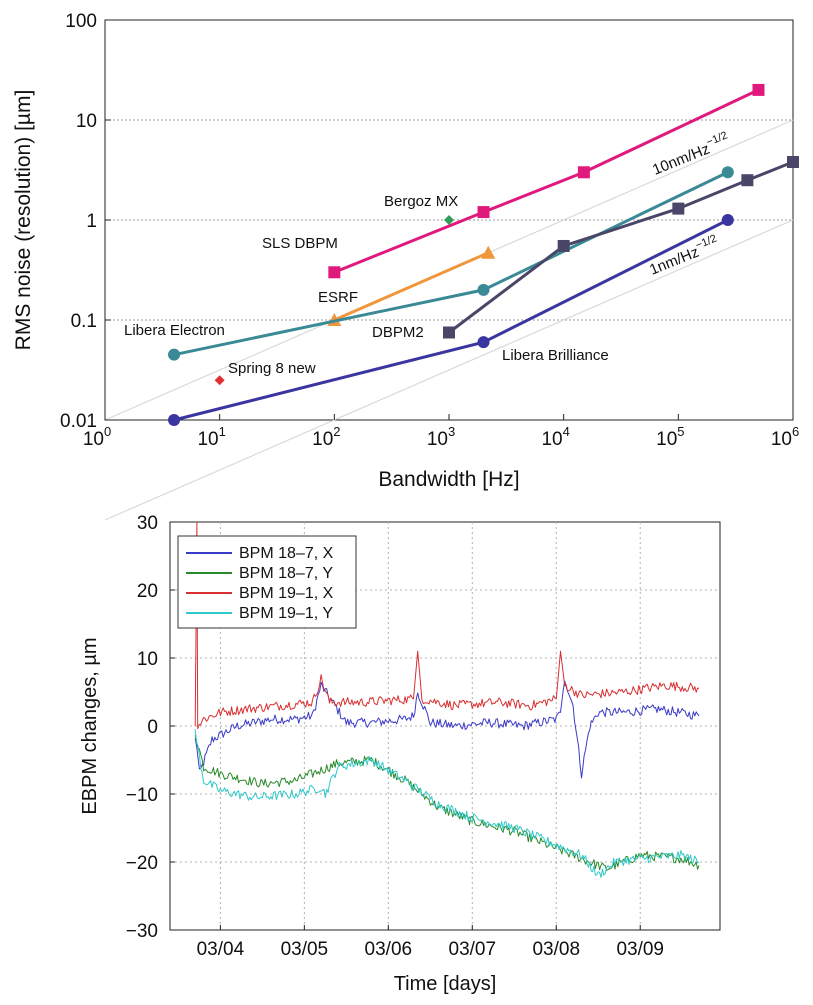 The height and width of the screenshot is (1005, 813). I want to click on y-tick-label: 0.01, so click(78, 421).